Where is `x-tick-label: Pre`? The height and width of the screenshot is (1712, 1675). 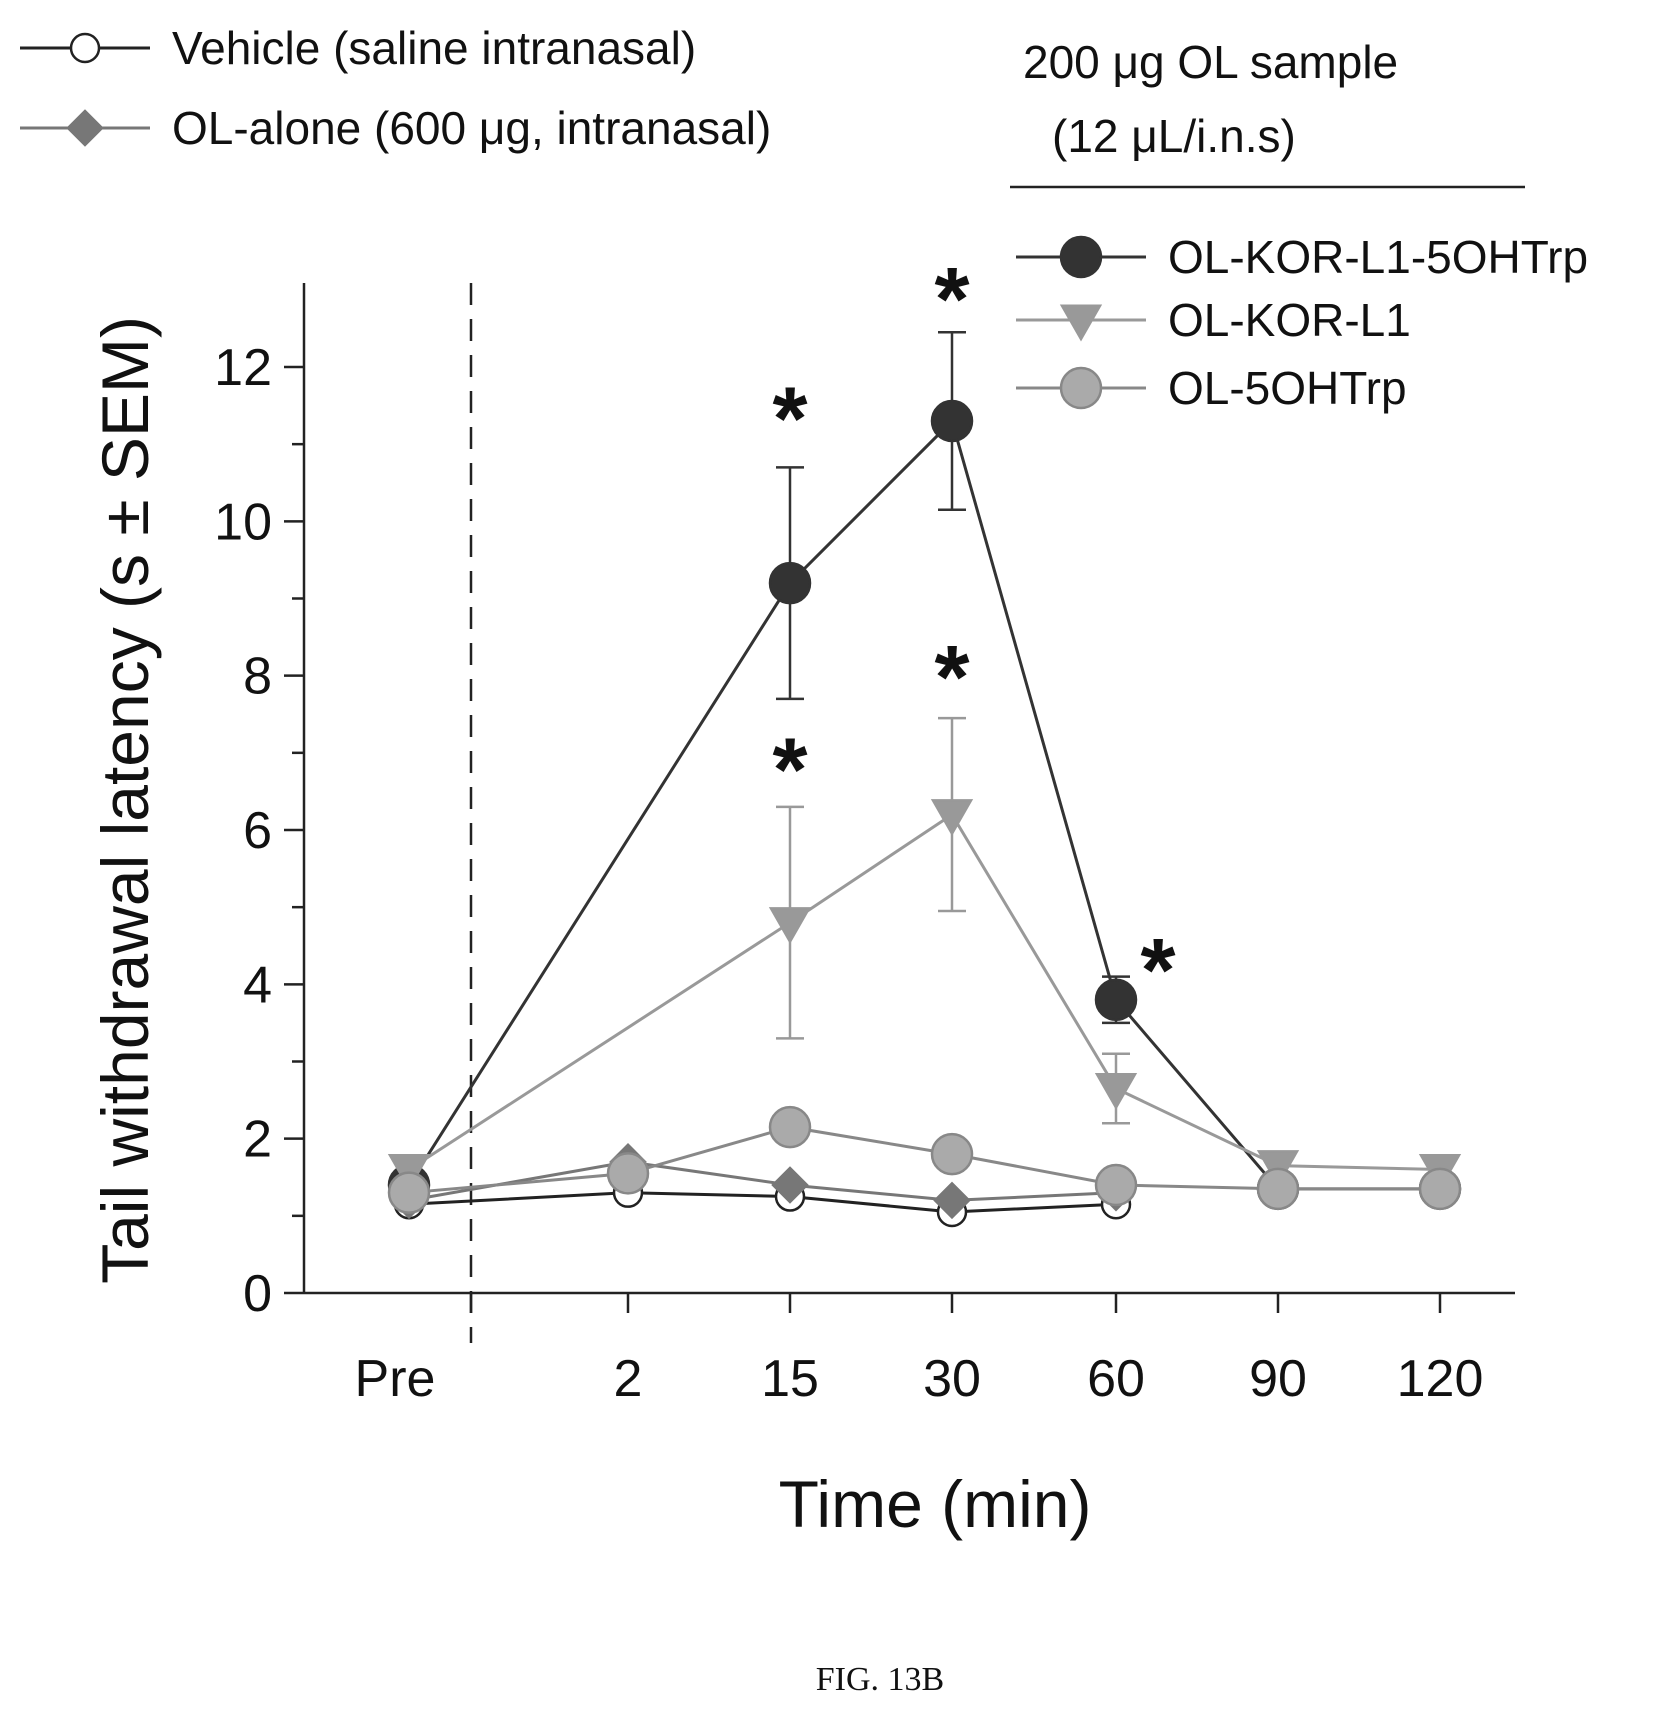 x-tick-label: Pre is located at coordinates (395, 1379).